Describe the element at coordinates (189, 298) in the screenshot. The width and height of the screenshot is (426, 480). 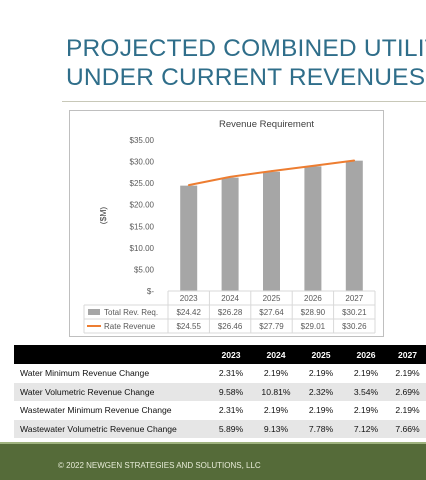
I see `x-tick-label: 2023` at that location.